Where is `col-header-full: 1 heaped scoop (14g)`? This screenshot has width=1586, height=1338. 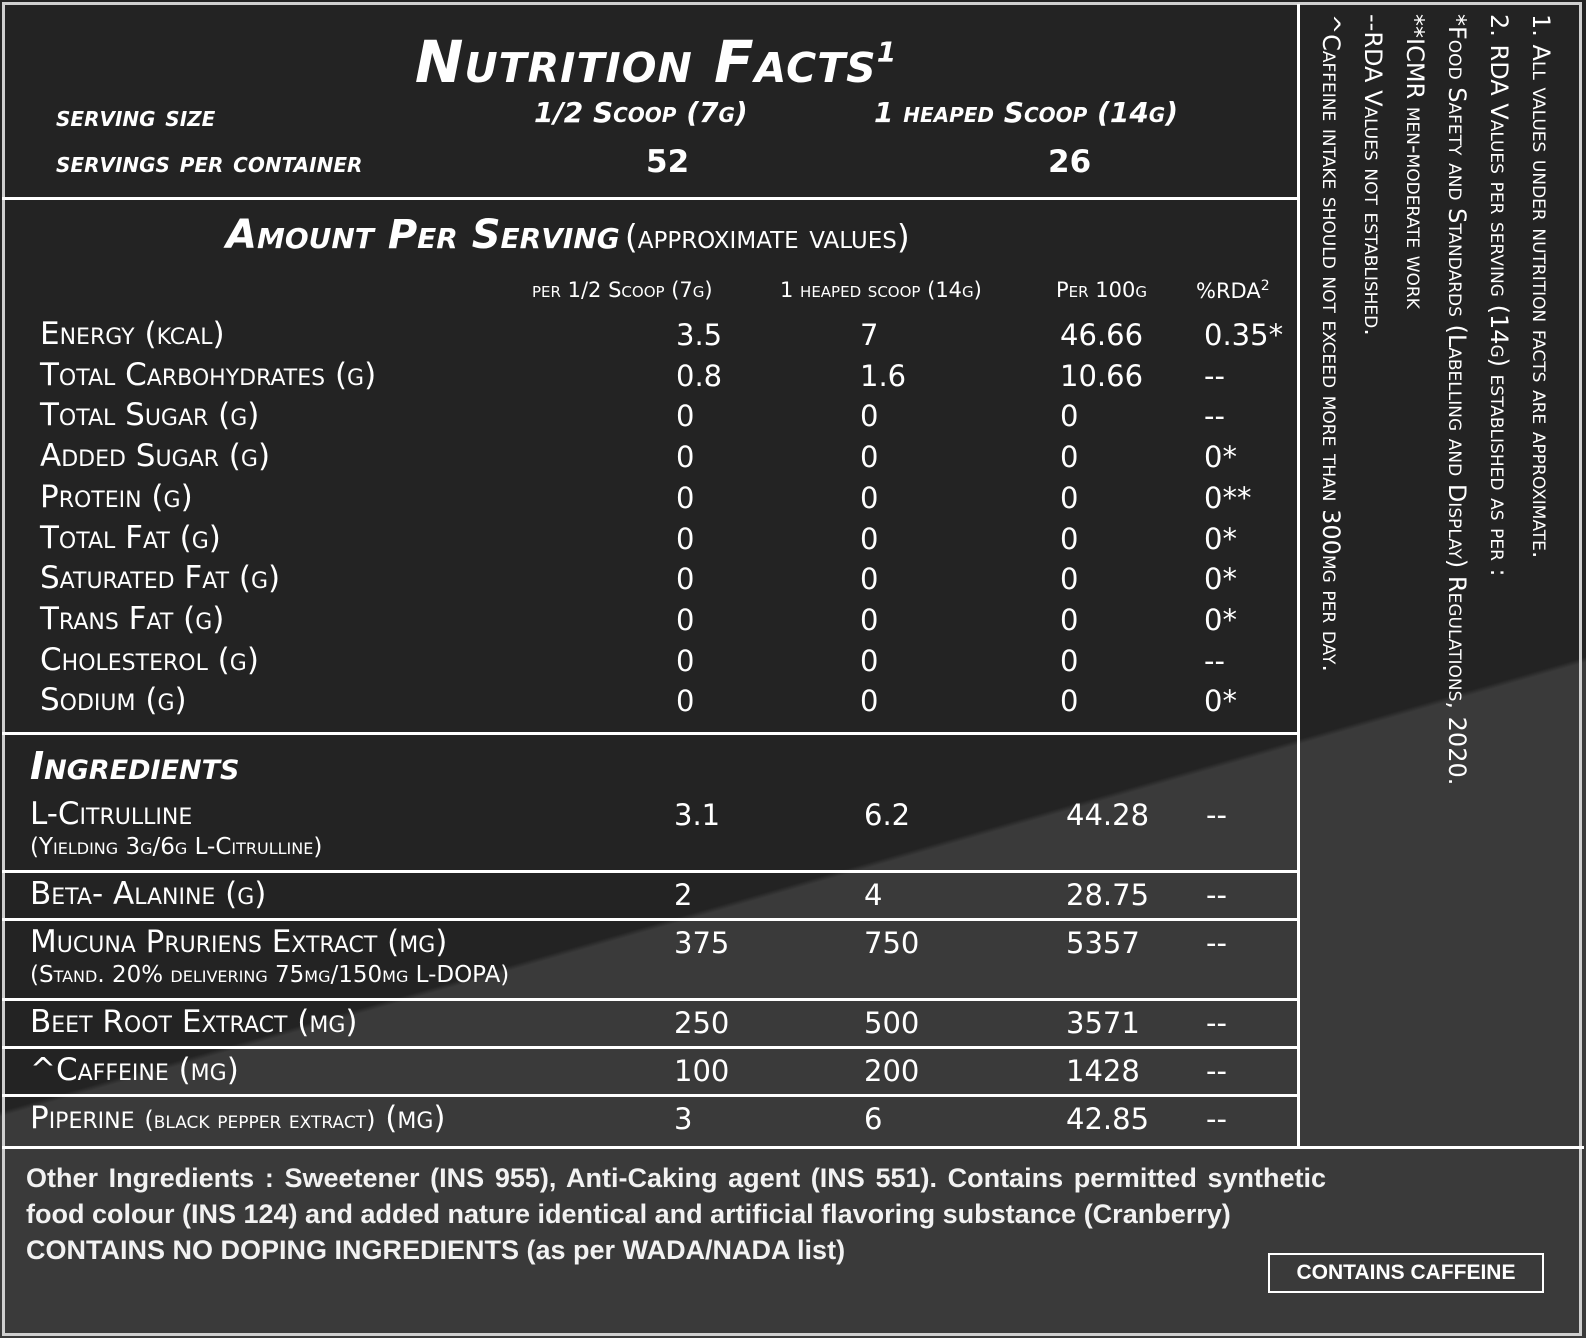 col-header-full: 1 heaped scoop (14g) is located at coordinates (881, 290).